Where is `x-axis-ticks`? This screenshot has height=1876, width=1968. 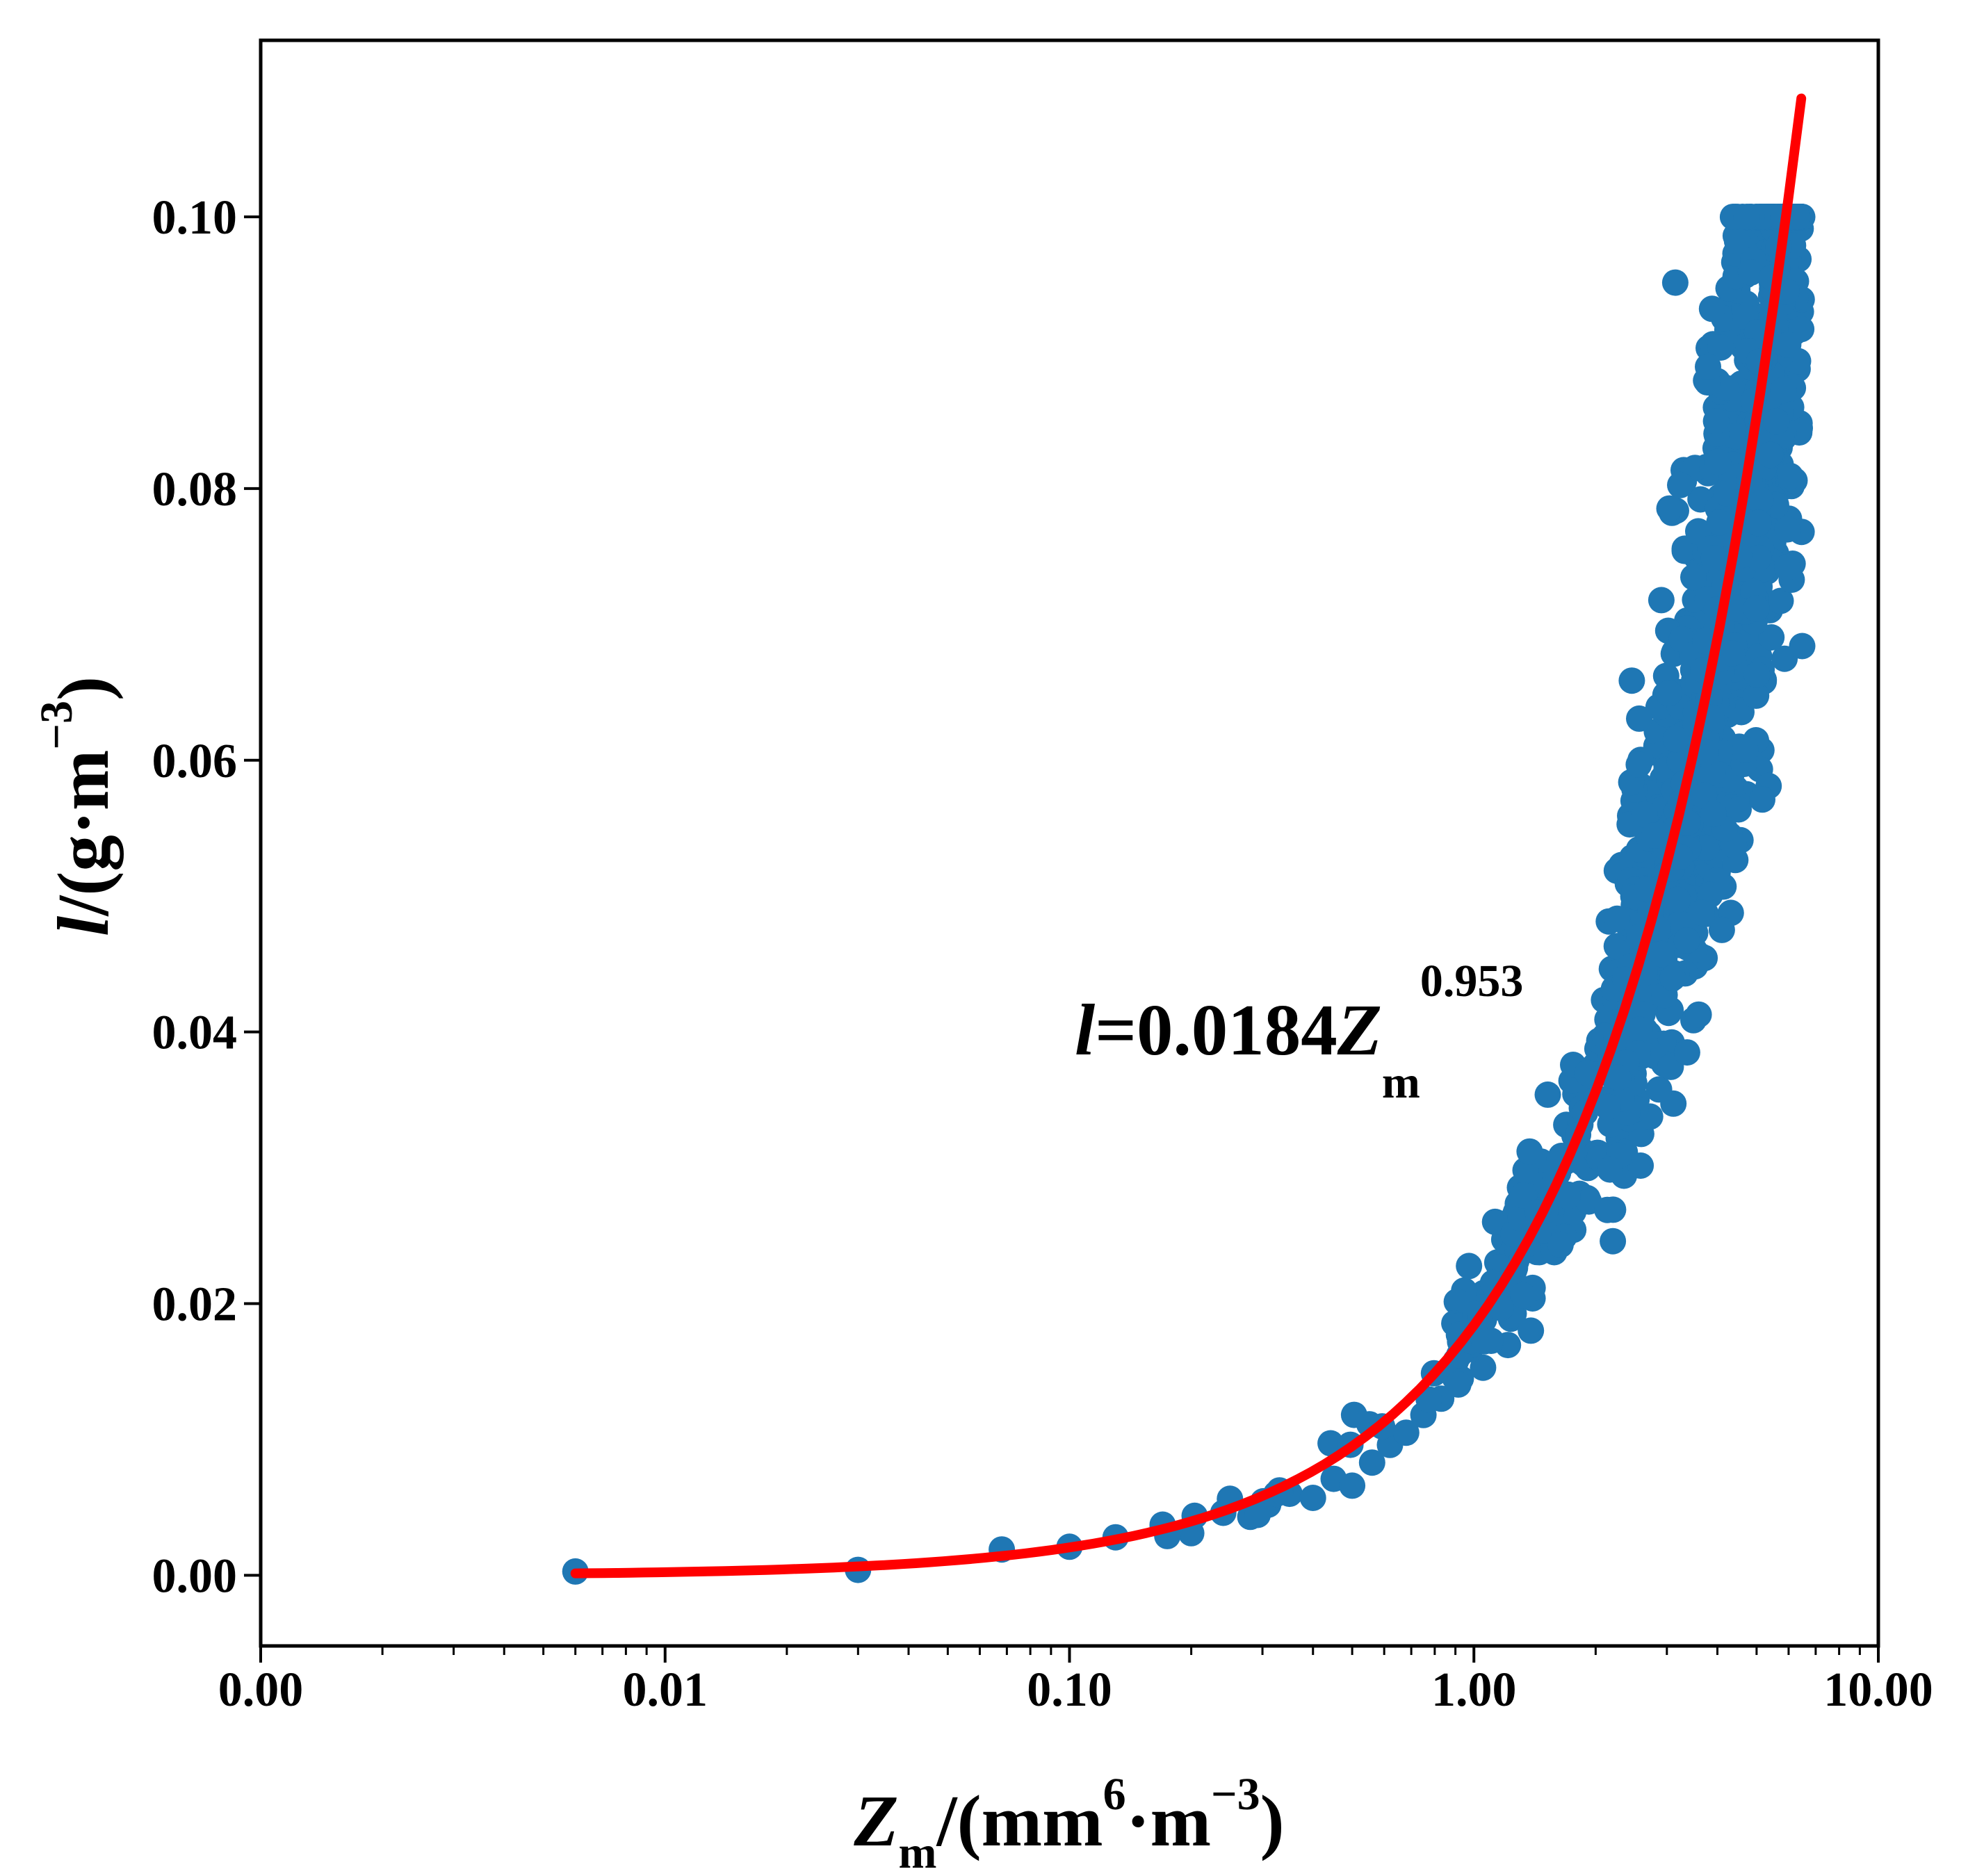 x-axis-ticks is located at coordinates (1069, 1654).